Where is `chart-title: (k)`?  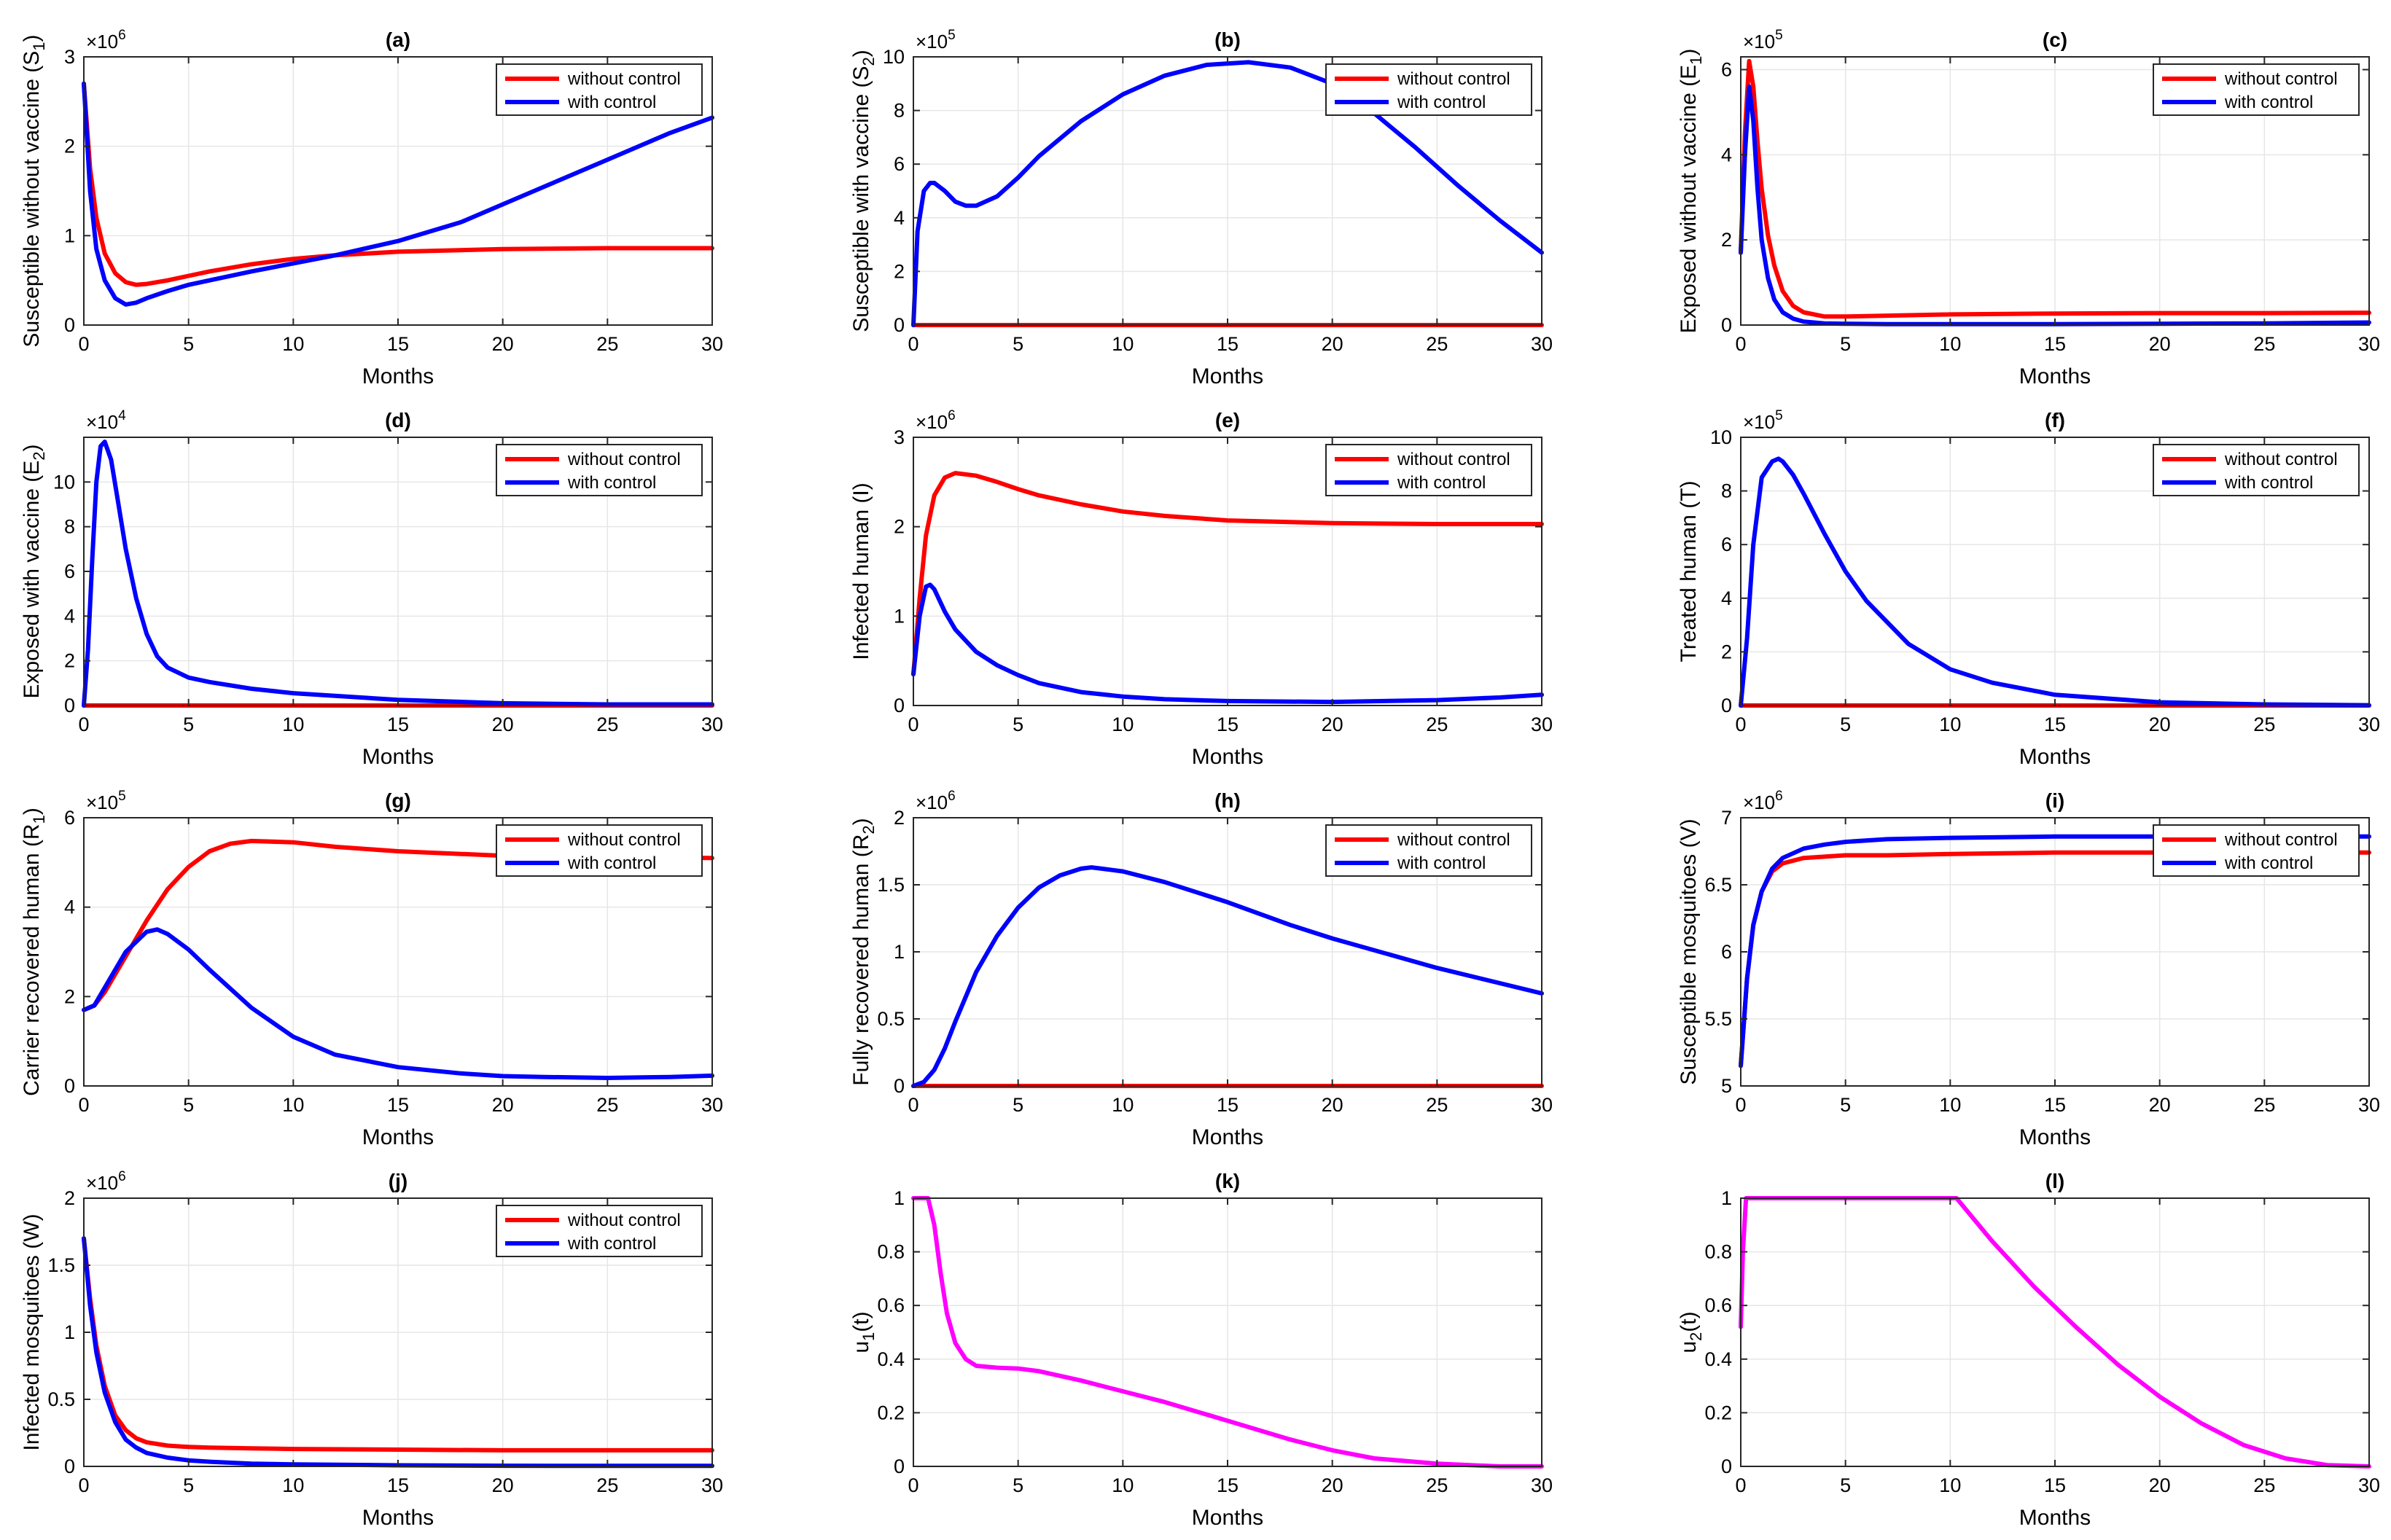
chart-title: (k) is located at coordinates (1228, 1181).